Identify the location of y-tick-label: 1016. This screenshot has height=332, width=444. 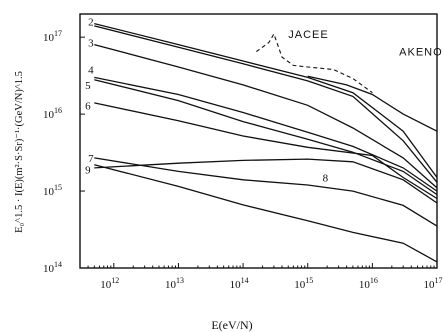
(52, 113).